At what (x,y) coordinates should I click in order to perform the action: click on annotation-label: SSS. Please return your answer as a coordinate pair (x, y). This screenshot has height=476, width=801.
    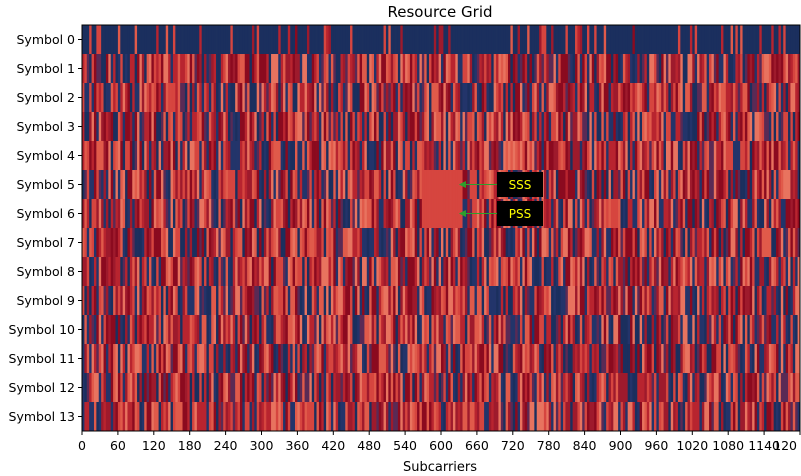
    Looking at the image, I should click on (520, 185).